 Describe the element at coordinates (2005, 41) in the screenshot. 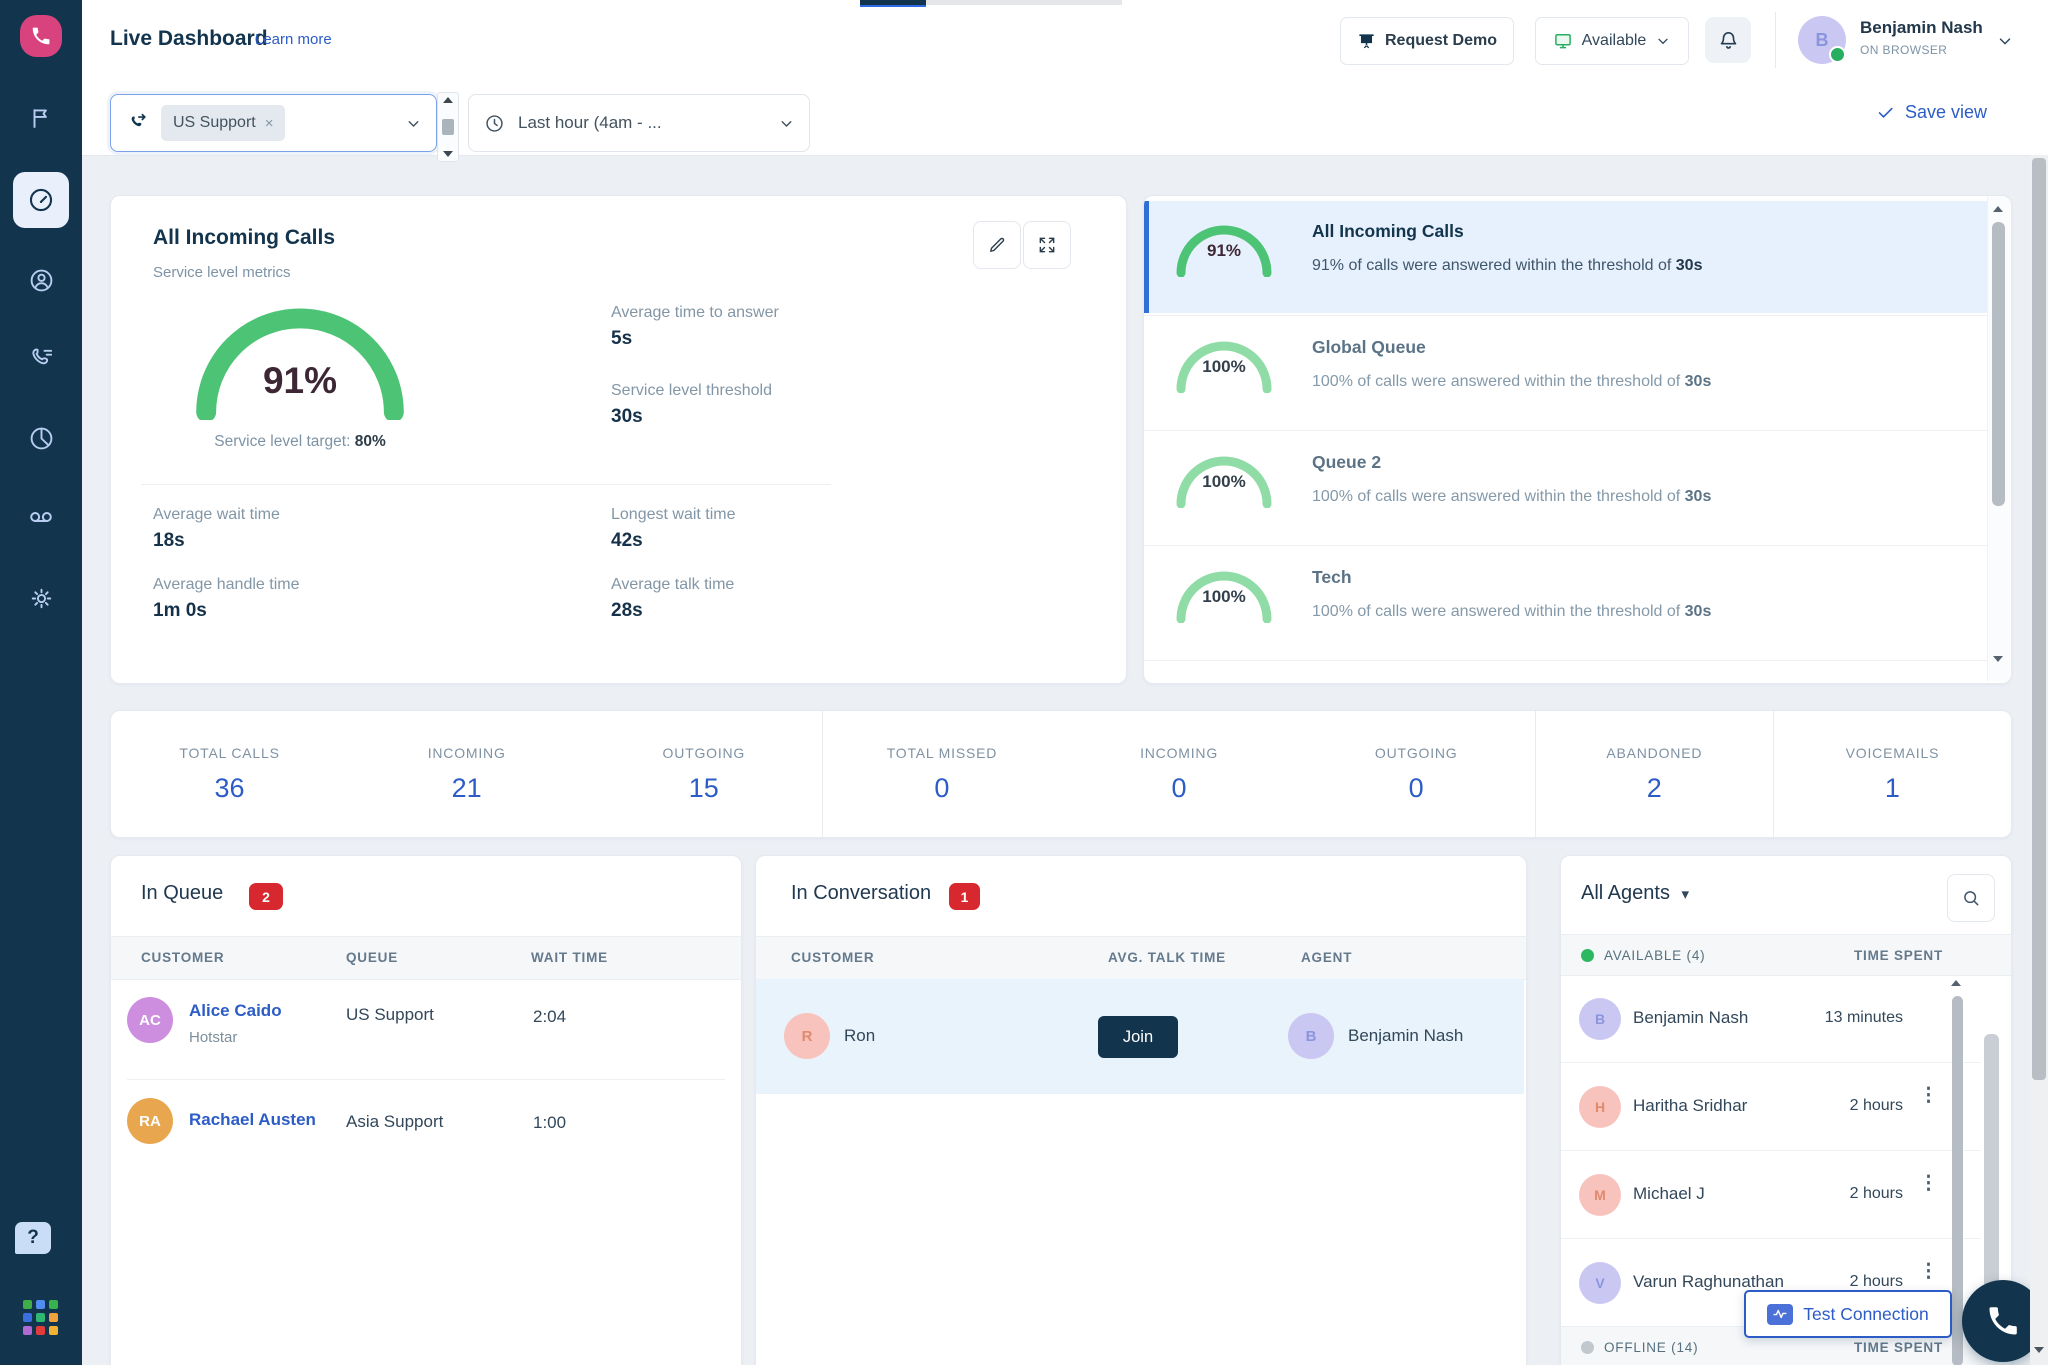

I see `user-menu-chevron-icon` at that location.